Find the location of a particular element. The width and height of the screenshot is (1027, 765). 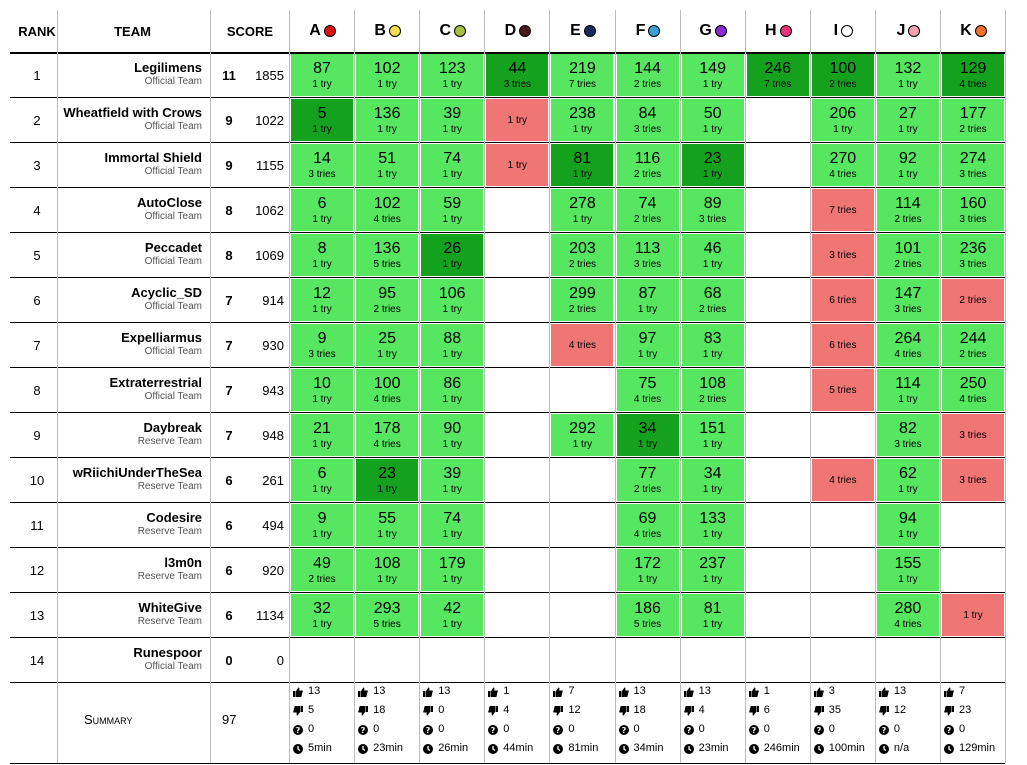

result-cell-k: 274 3 tries is located at coordinates (973, 165).